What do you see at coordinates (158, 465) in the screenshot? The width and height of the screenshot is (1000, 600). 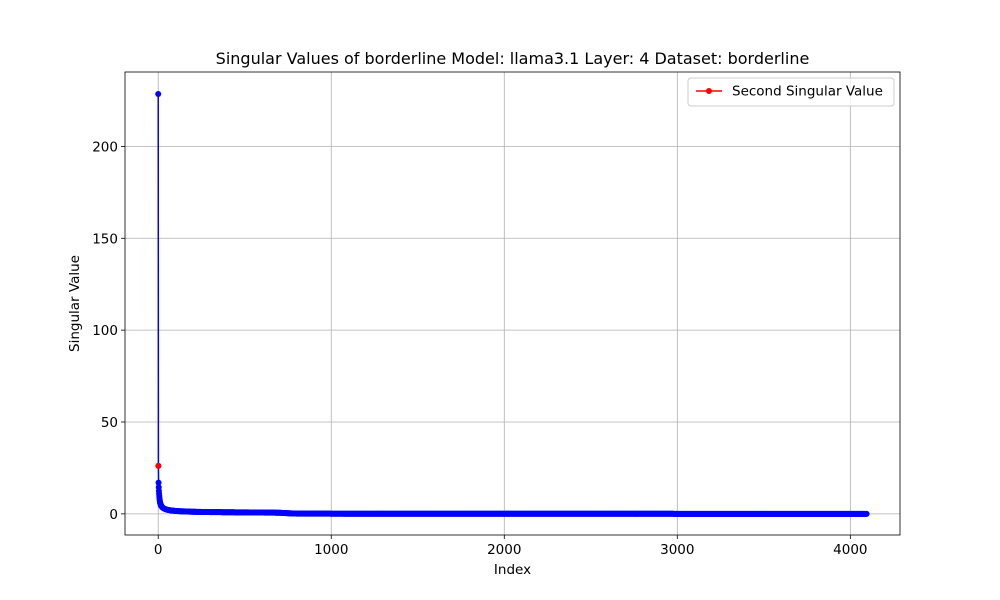 I see `series-point-second-singular-value` at bounding box center [158, 465].